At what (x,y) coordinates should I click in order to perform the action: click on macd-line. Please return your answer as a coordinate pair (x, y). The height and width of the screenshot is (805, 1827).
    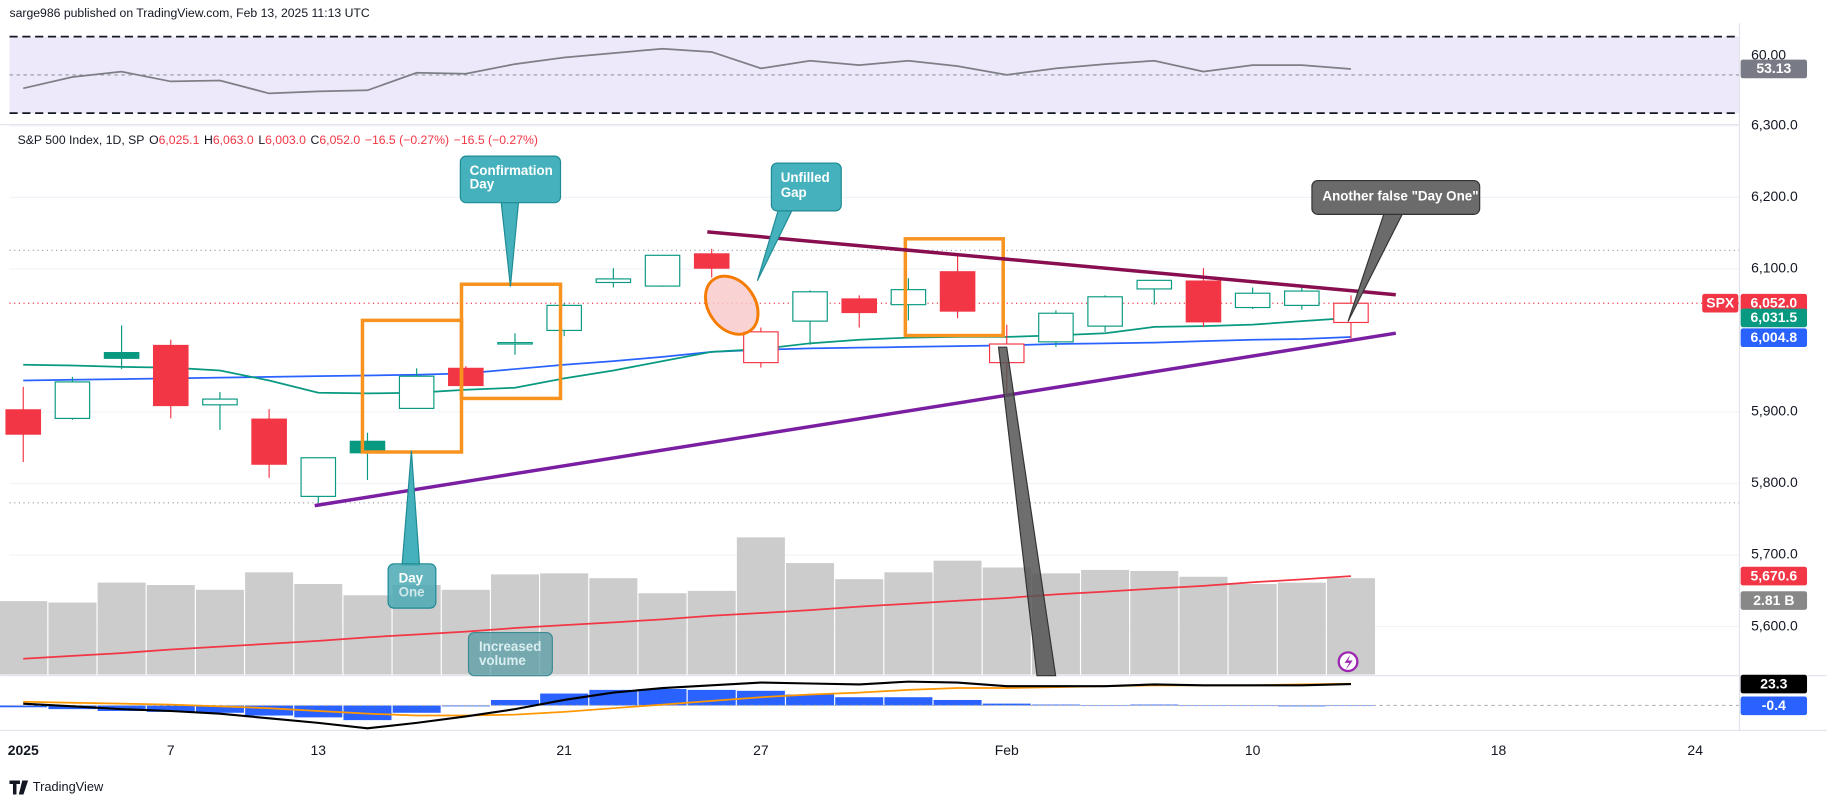
    Looking at the image, I should click on (687, 705).